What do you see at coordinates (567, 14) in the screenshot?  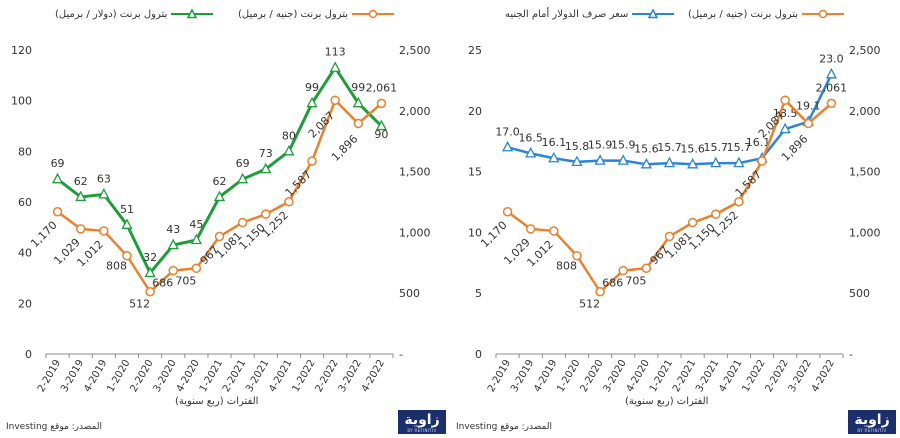 I see `legend-label: سعر صرف الدولار أمام الجنيه` at bounding box center [567, 14].